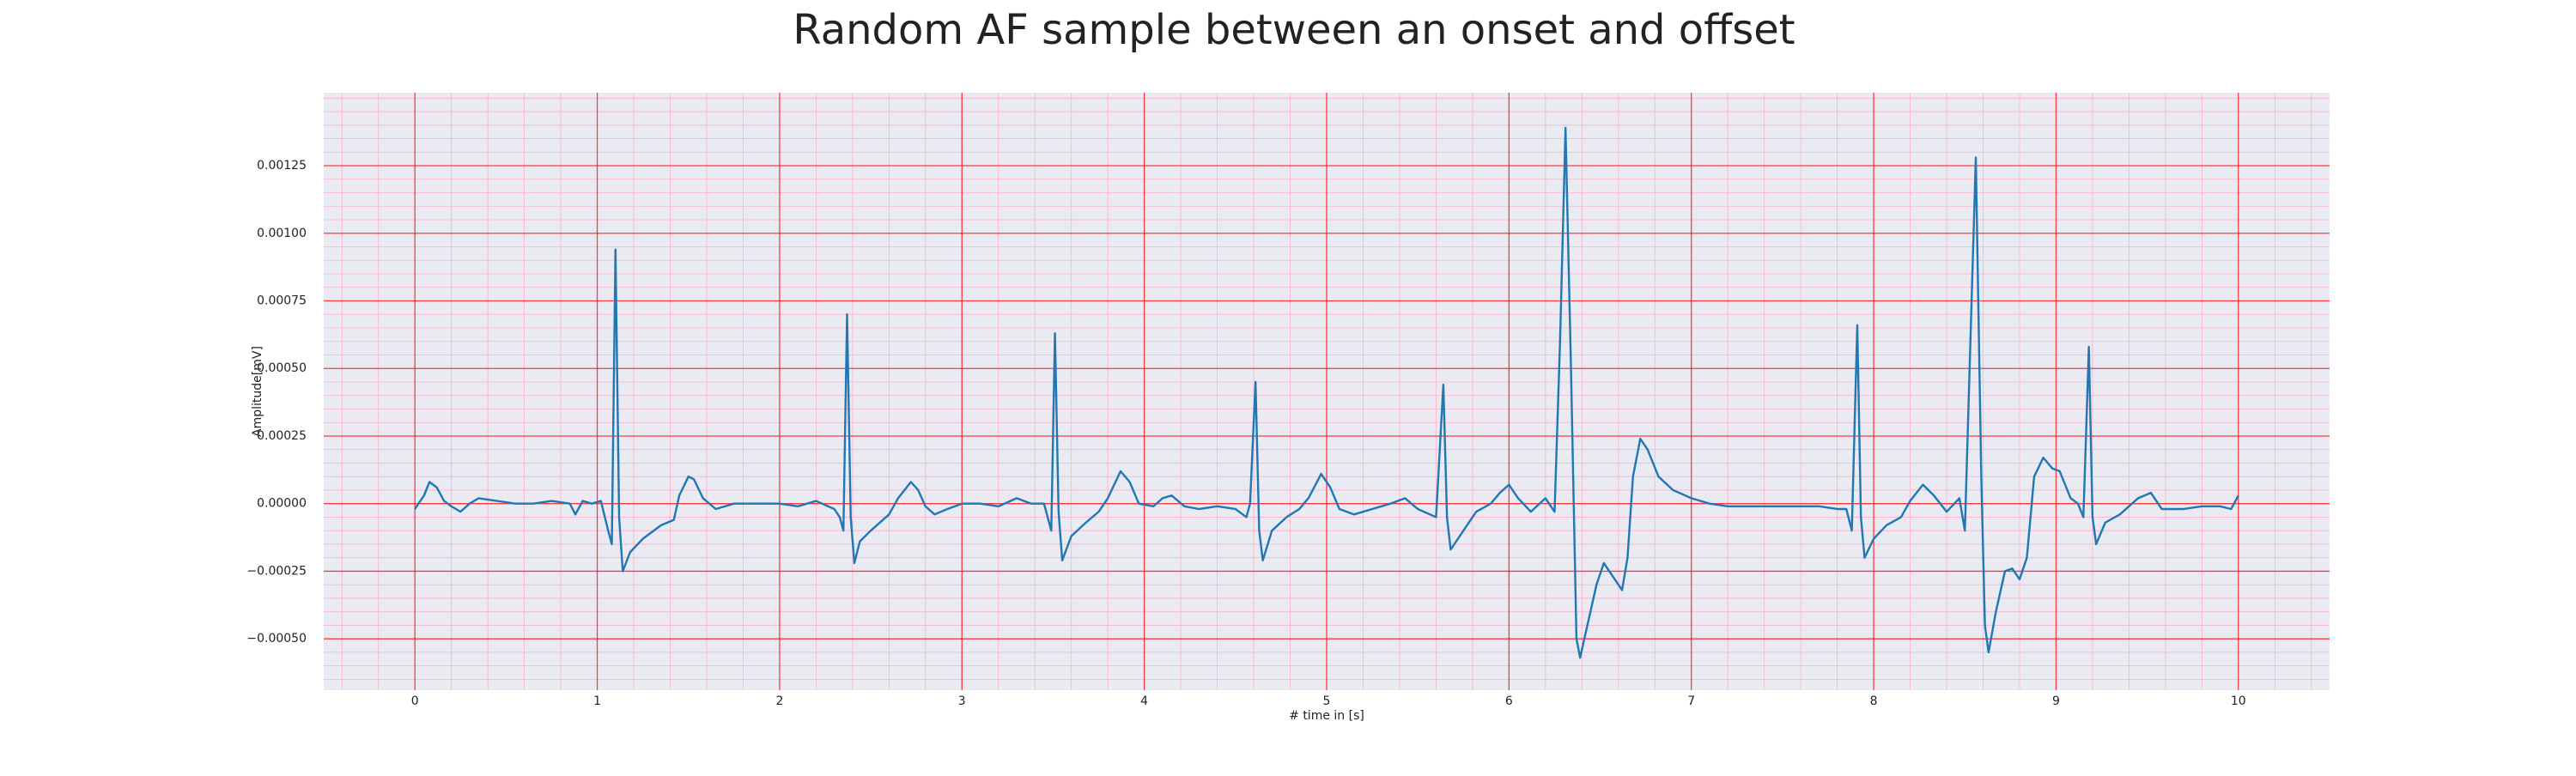 The height and width of the screenshot is (776, 2576). Describe the element at coordinates (276, 571) in the screenshot. I see `y-tick-label: −0.00025` at that location.